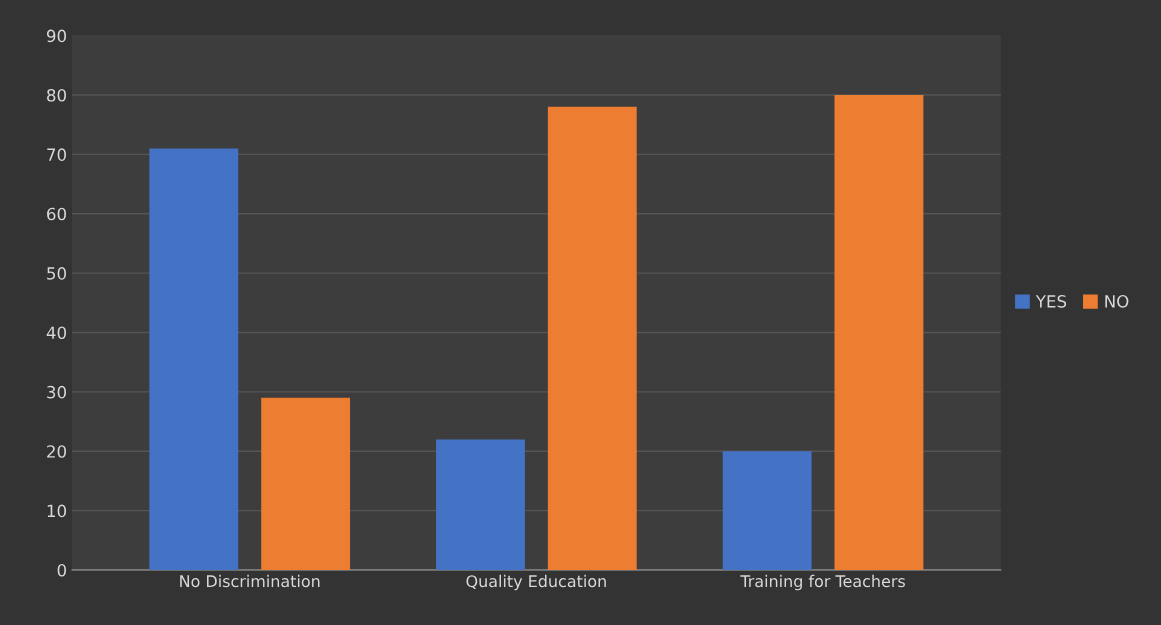  What do you see at coordinates (57, 511) in the screenshot?
I see `y-tick-label: 10` at bounding box center [57, 511].